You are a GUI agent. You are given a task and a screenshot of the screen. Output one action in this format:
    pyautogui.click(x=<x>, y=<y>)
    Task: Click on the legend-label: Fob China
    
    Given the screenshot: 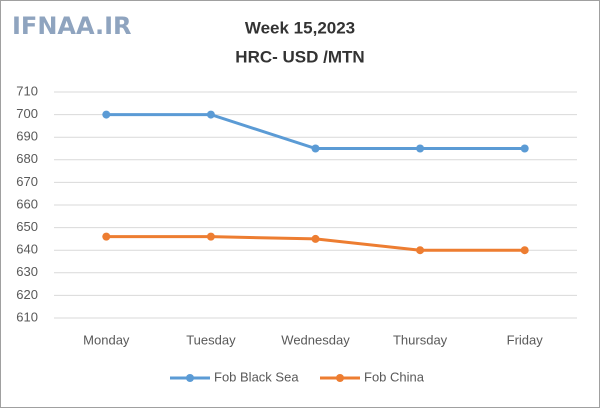 What is the action you would take?
    pyautogui.click(x=394, y=376)
    